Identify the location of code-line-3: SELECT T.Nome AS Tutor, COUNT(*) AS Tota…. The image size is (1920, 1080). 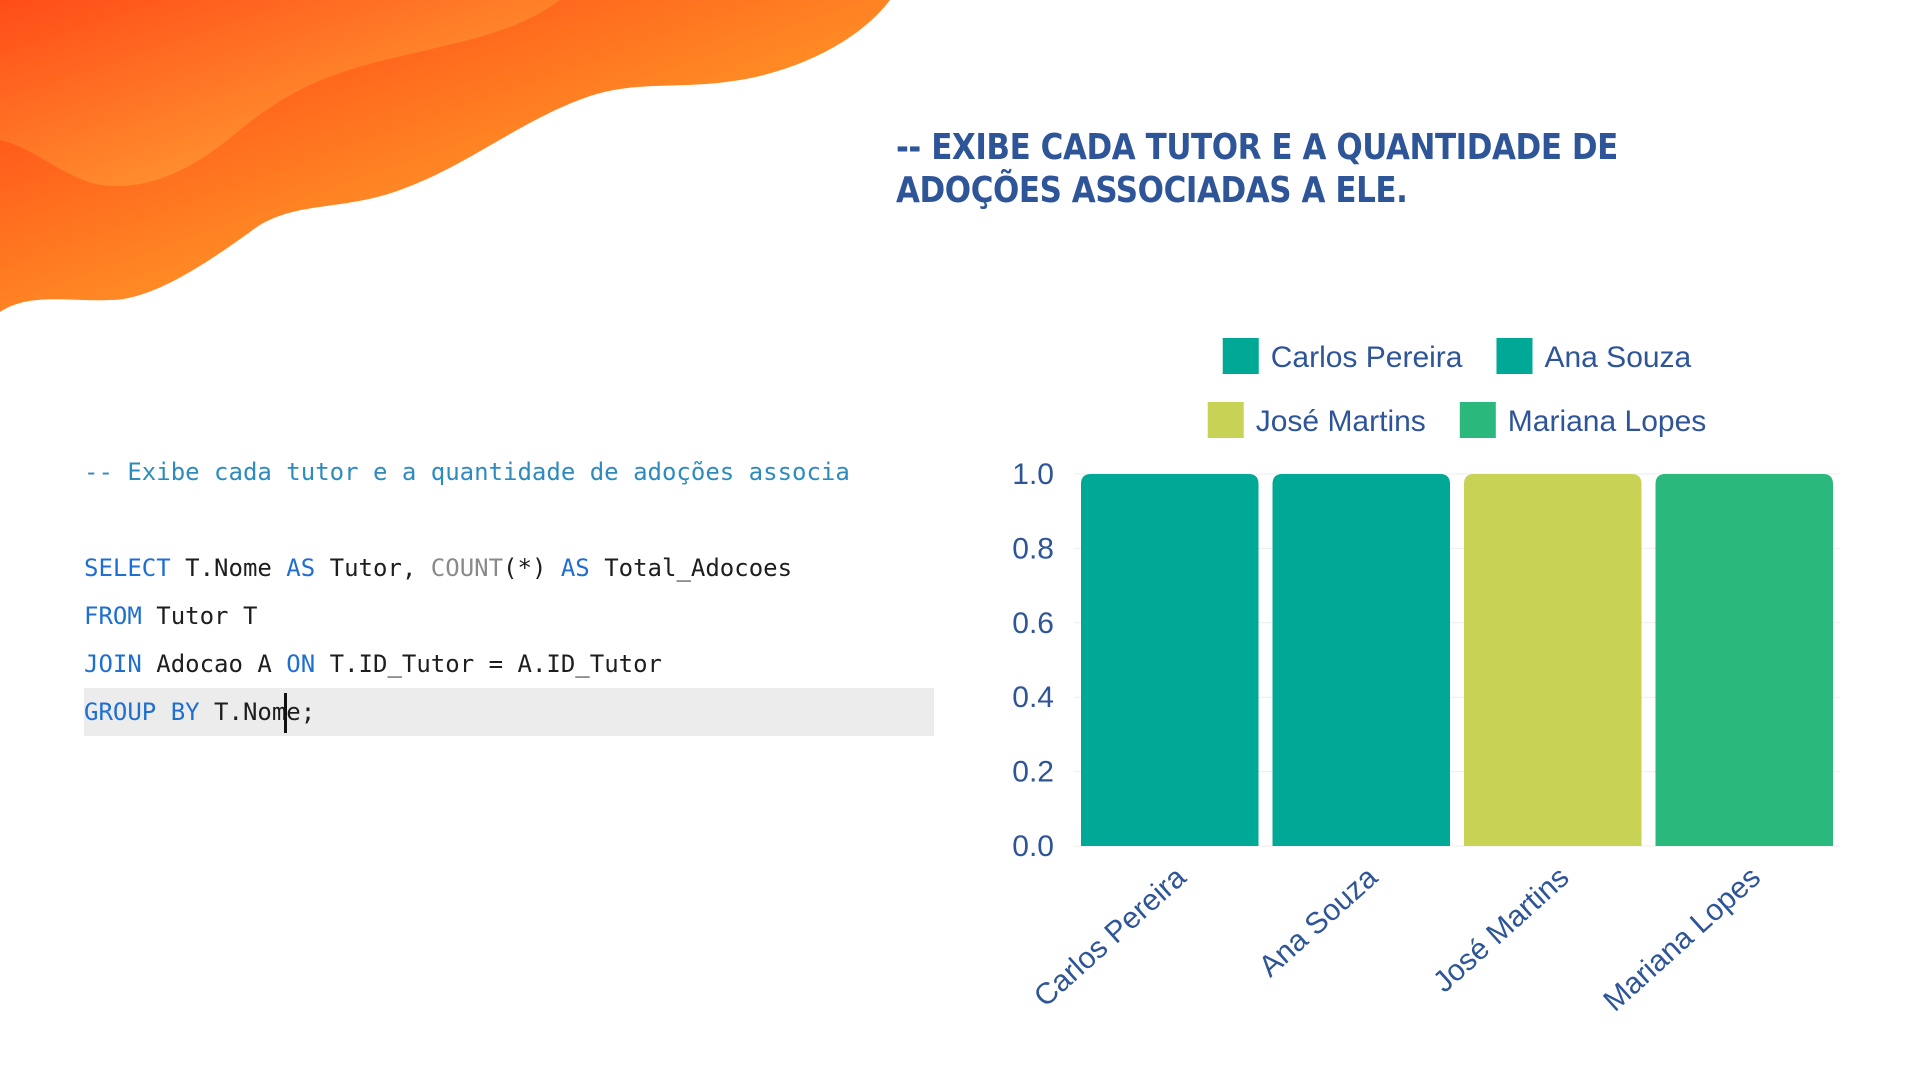
(438, 568).